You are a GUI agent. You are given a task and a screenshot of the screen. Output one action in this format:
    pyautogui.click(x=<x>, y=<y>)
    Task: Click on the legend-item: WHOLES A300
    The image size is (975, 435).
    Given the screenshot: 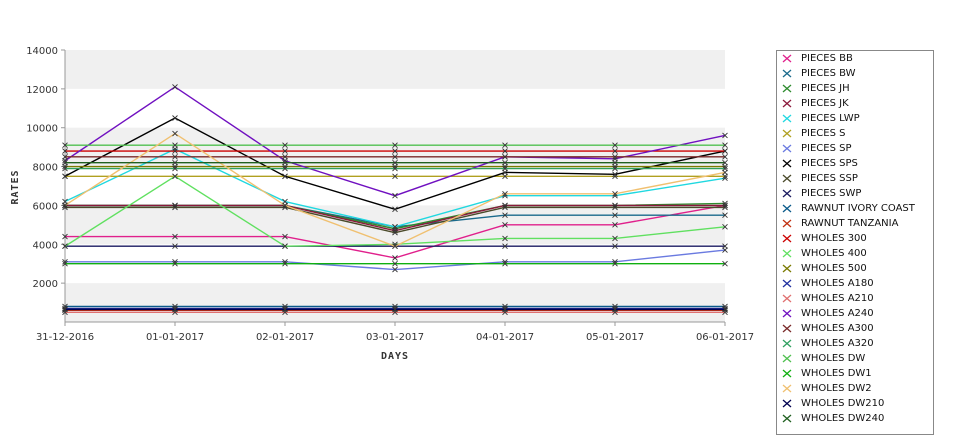 What is the action you would take?
    pyautogui.click(x=855, y=328)
    